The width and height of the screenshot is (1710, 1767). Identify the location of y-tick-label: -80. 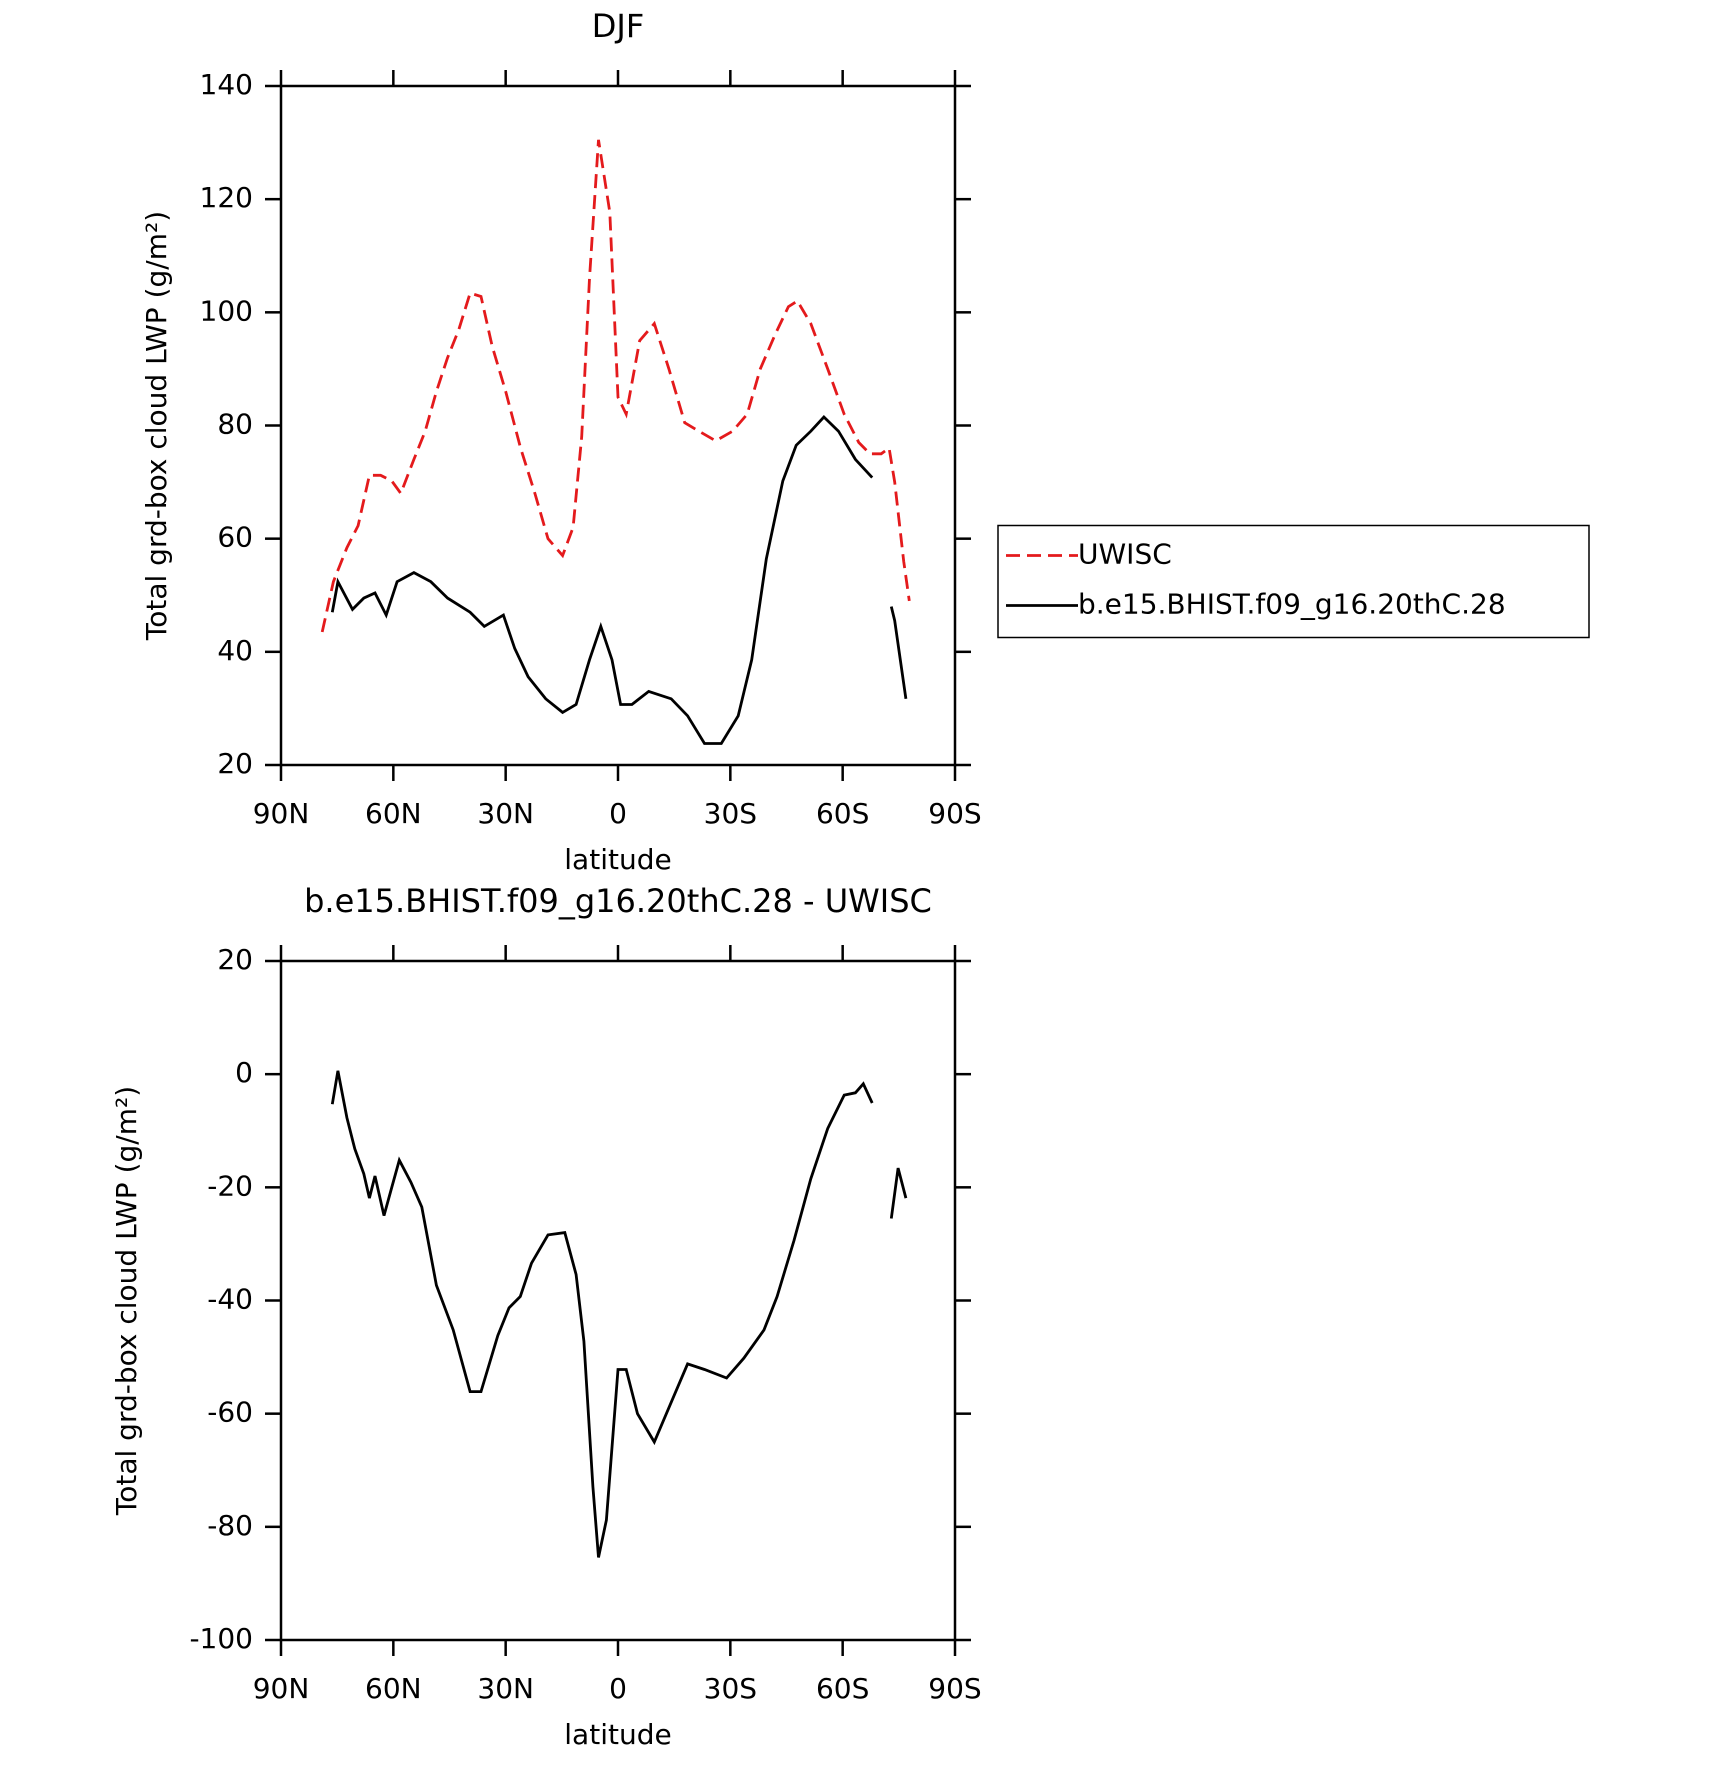
(230, 1525).